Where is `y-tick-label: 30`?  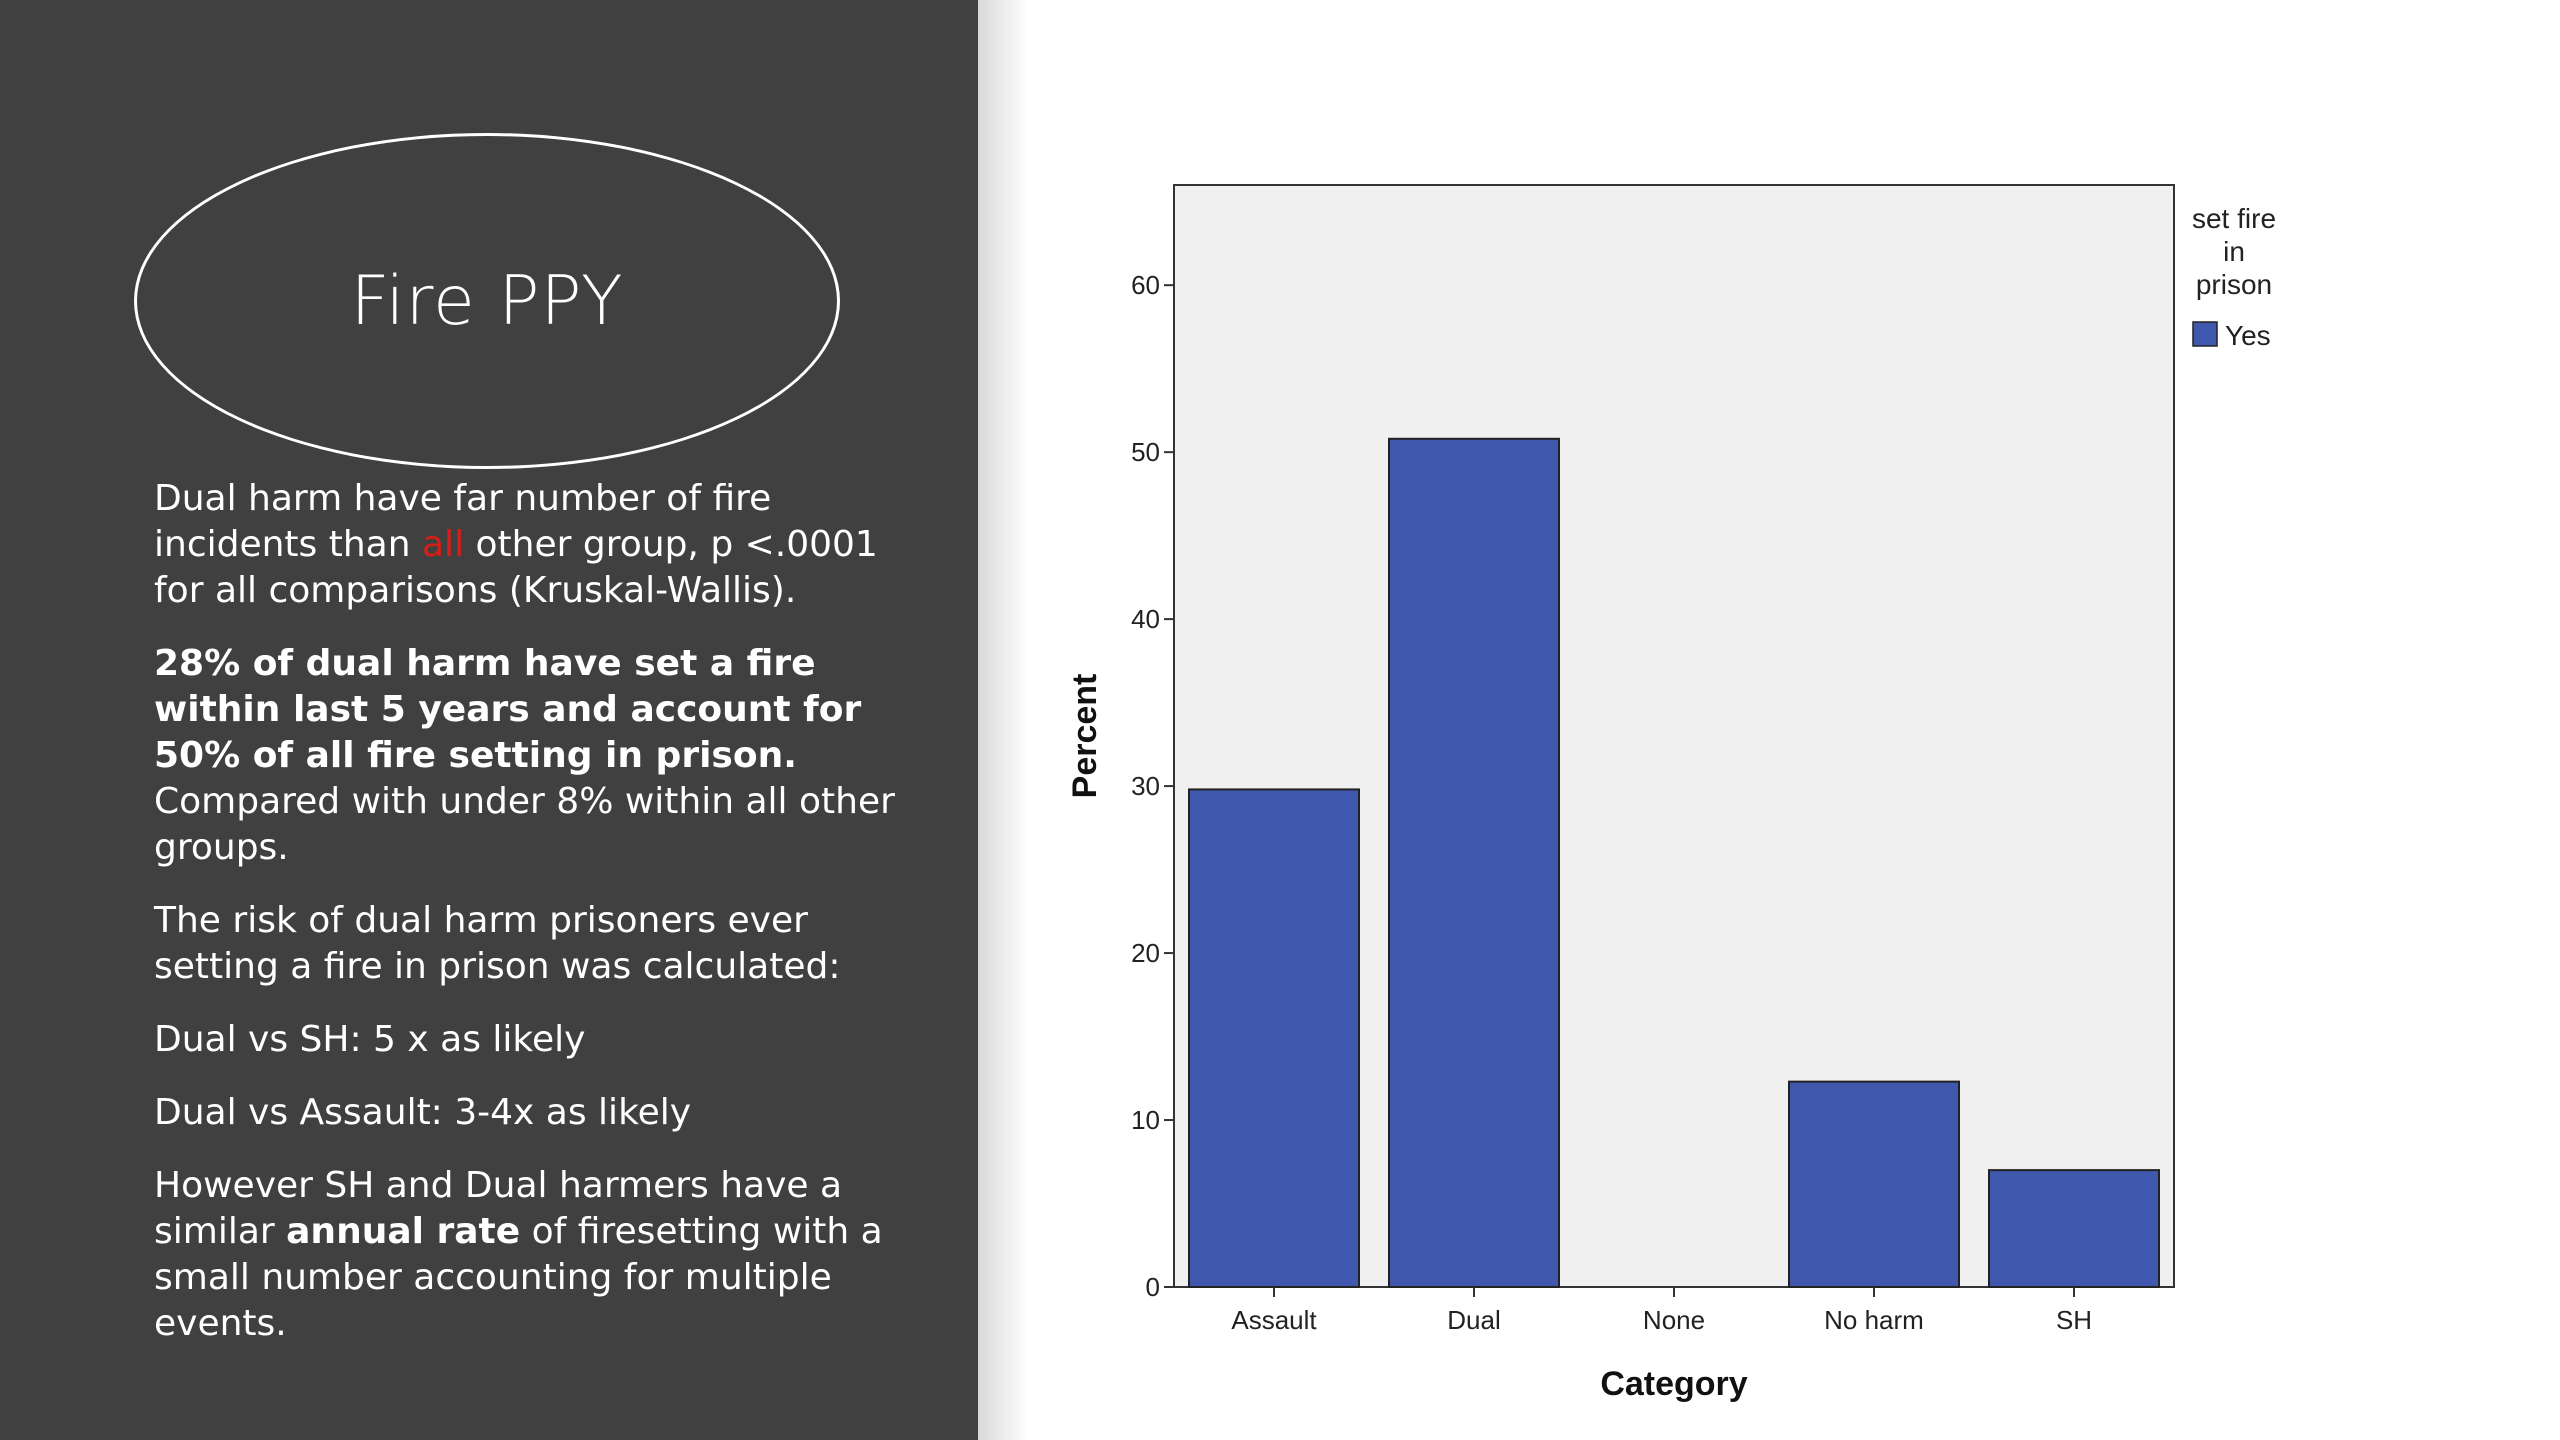 y-tick-label: 30 is located at coordinates (1145, 786).